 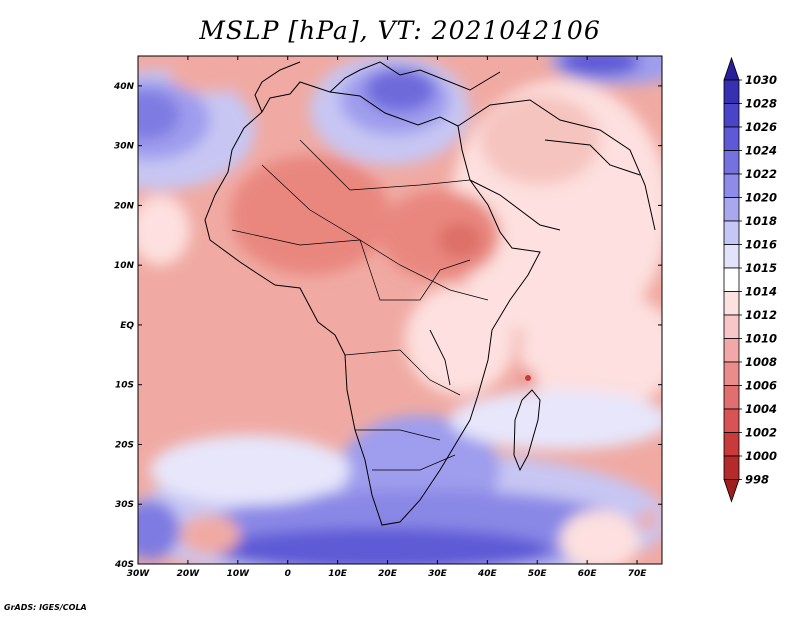 What do you see at coordinates (45, 607) in the screenshot?
I see `grads-credit: GrADS: IGES/COLA` at bounding box center [45, 607].